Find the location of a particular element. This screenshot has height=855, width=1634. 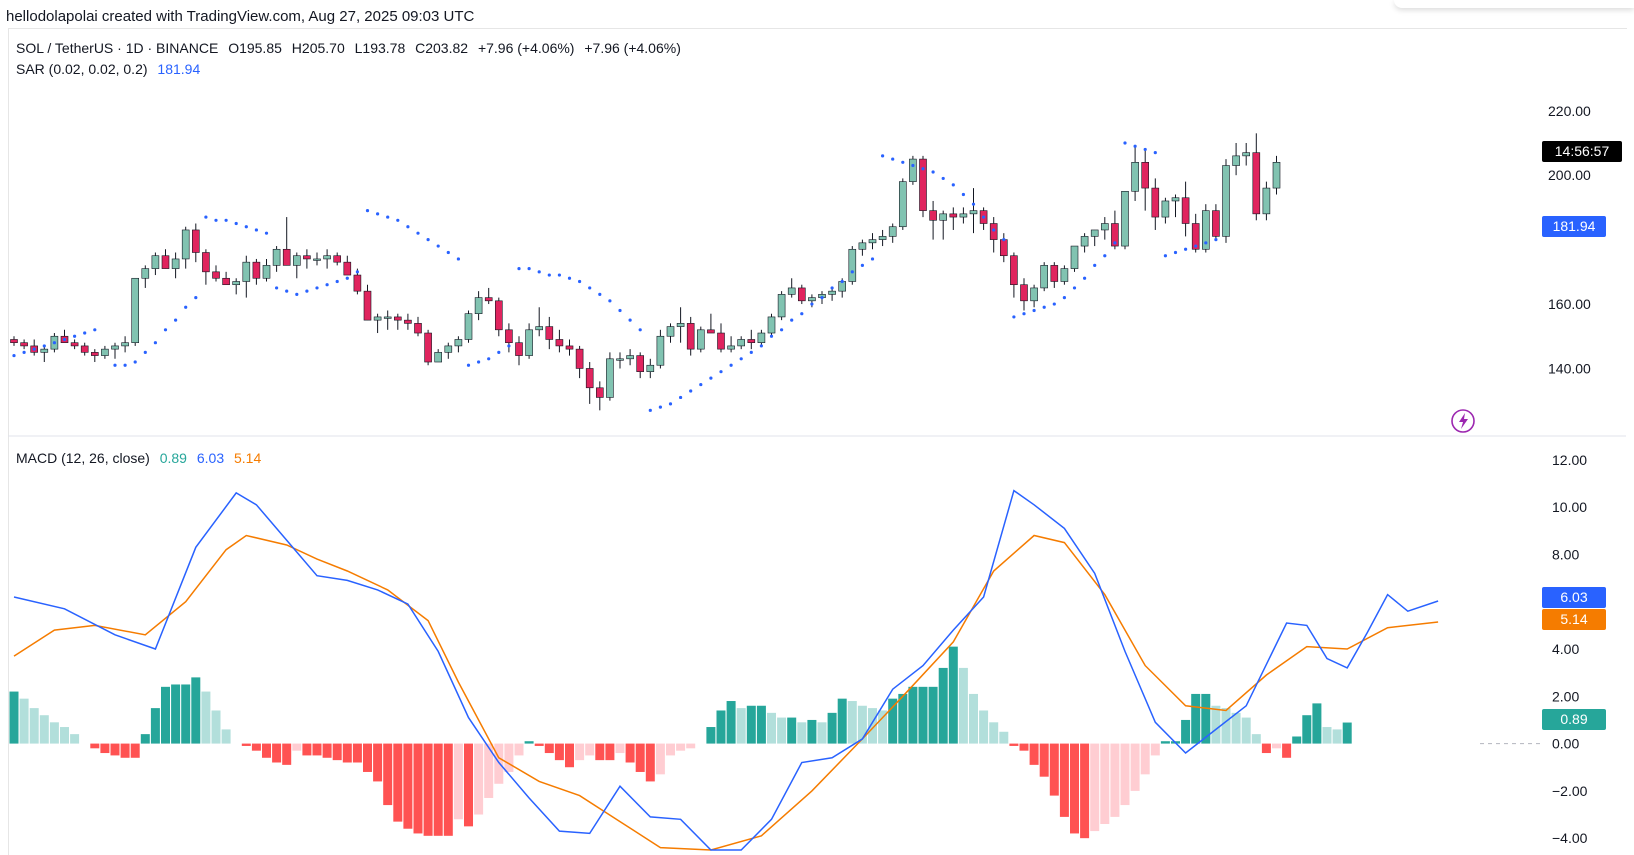

alert-lightning-icon is located at coordinates (1463, 421).